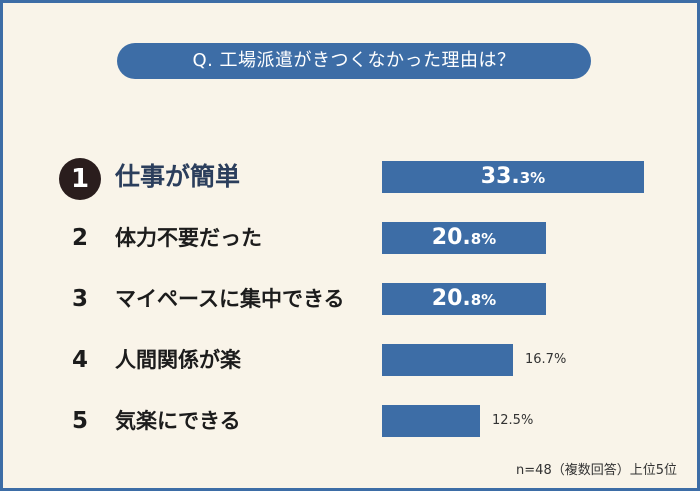 Image resolution: width=700 pixels, height=491 pixels. I want to click on rank-5: 5, so click(79, 421).